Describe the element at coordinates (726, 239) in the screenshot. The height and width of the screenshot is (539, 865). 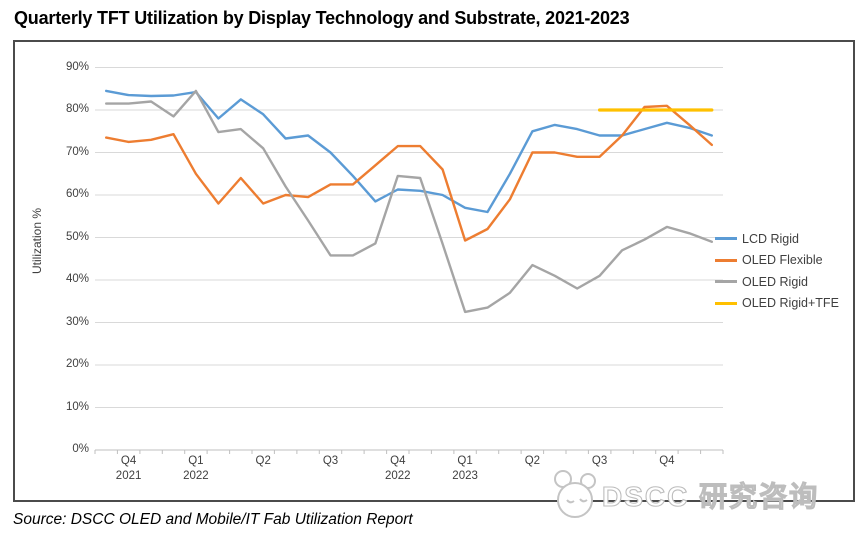
I see `legend-swatch-lcd-rigid` at that location.